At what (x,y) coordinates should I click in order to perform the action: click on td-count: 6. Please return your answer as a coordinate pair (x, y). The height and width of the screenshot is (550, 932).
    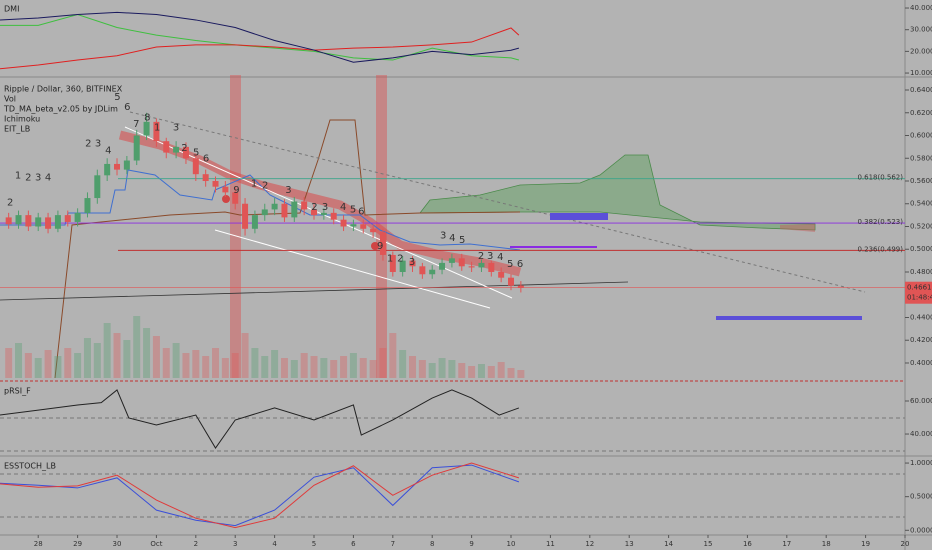
    Looking at the image, I should click on (361, 212).